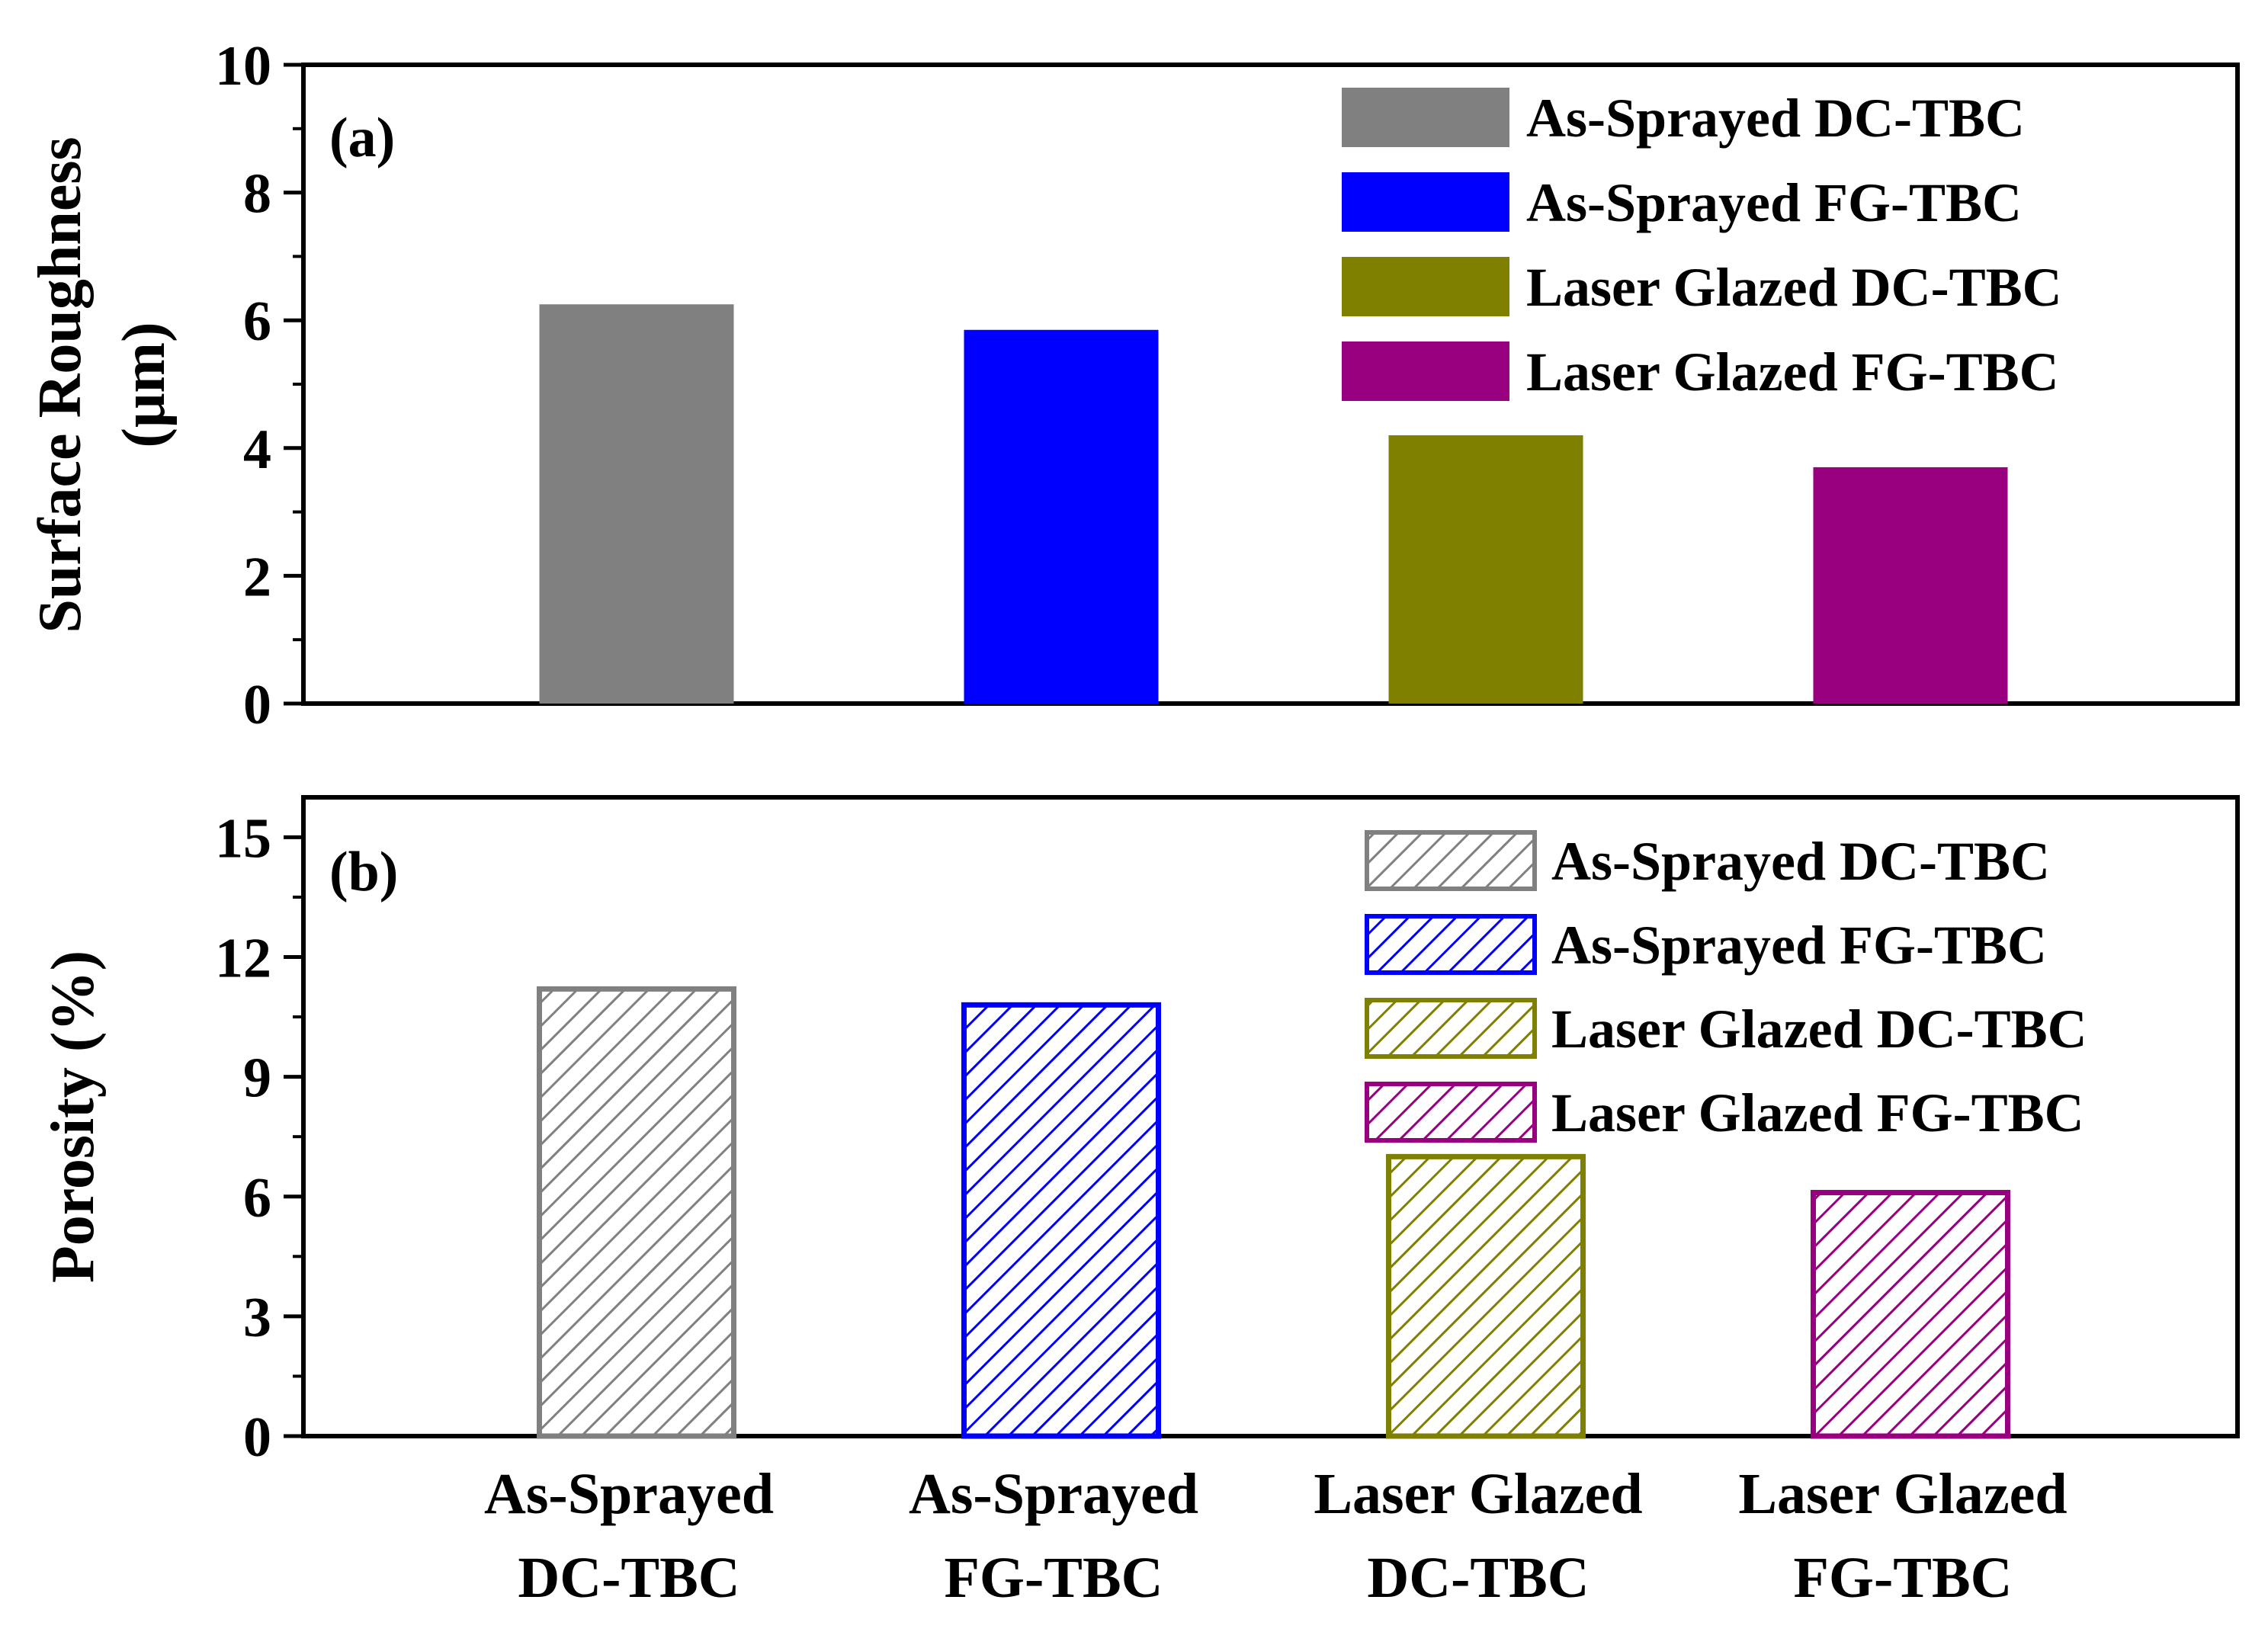 This screenshot has width=2268, height=1632. I want to click on y-axis-title-a-line2: (μm), so click(144, 384).